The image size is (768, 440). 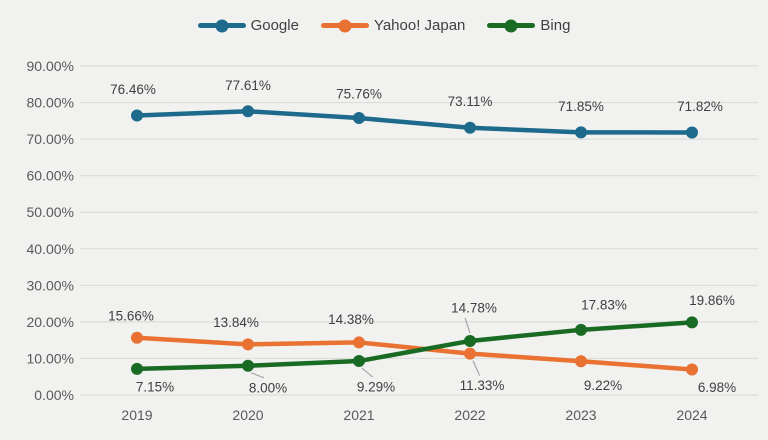 What do you see at coordinates (376, 387) in the screenshot?
I see `data-label-bing: 9.29%` at bounding box center [376, 387].